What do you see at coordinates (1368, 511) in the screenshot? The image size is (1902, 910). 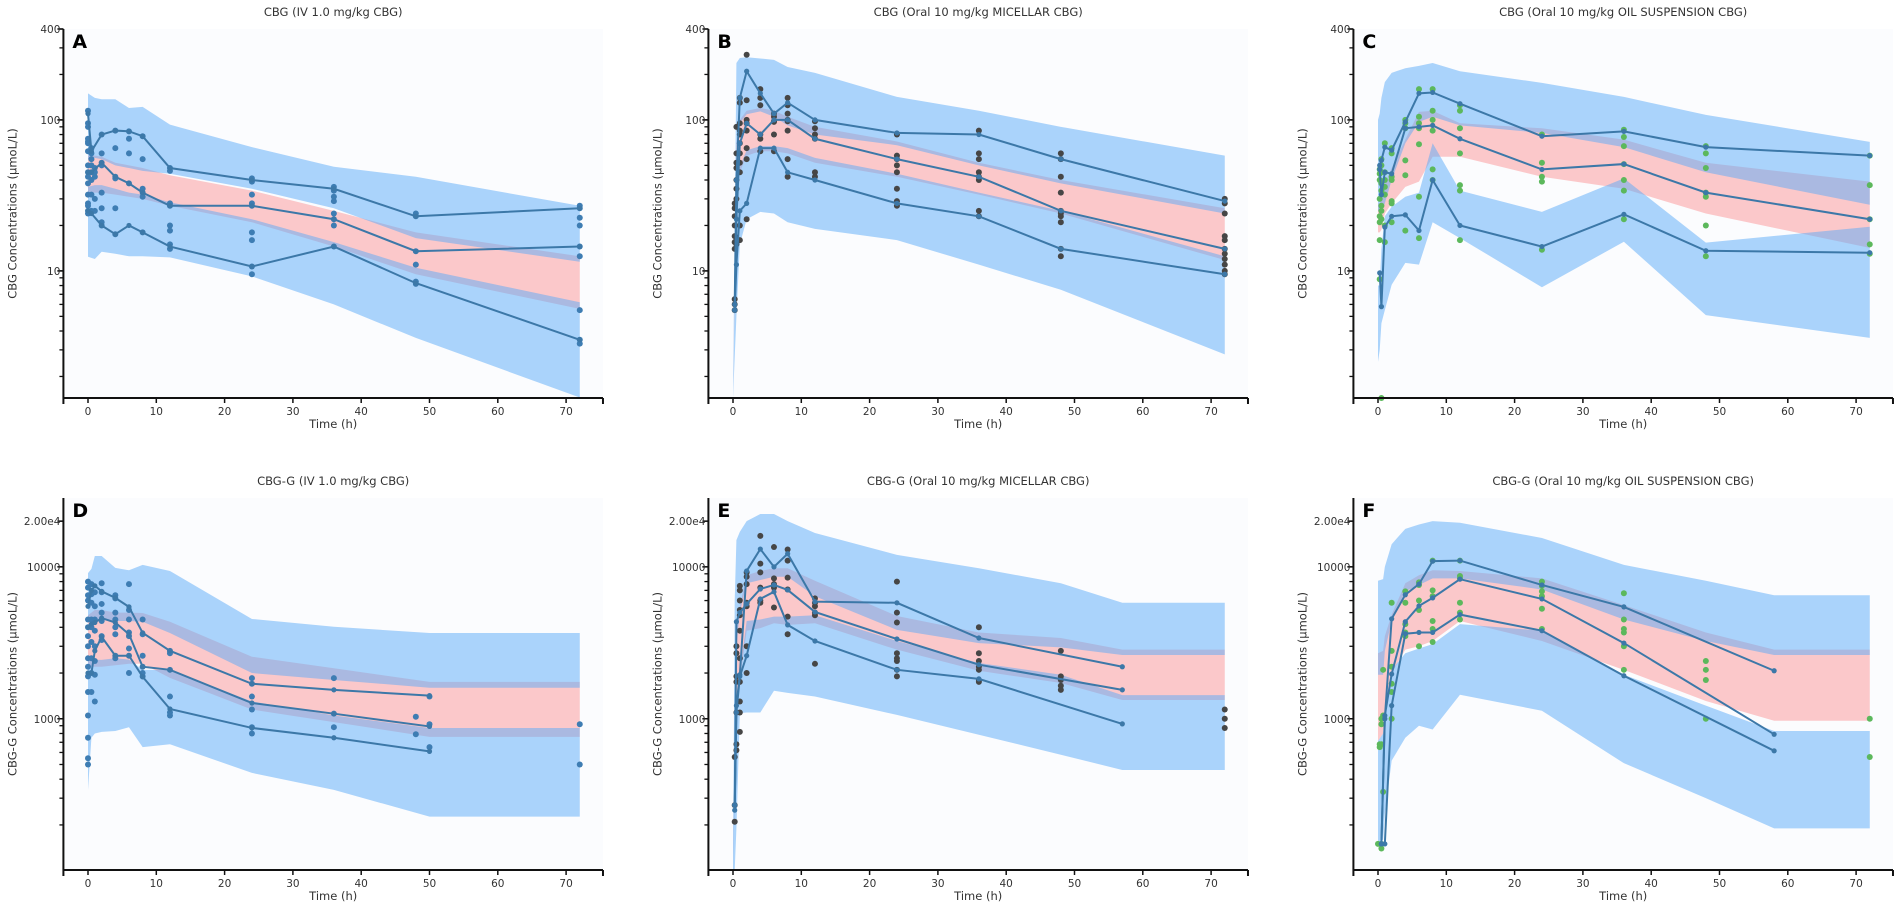 I see `panel-letter: F` at bounding box center [1368, 511].